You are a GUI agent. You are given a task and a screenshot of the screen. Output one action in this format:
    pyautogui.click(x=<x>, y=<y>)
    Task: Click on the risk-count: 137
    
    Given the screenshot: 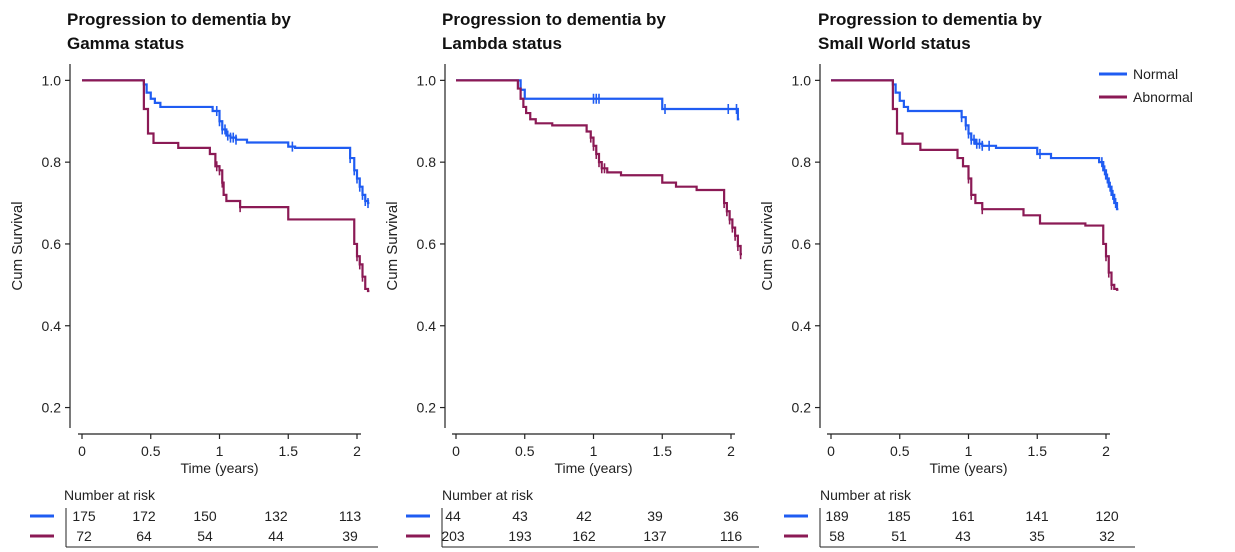 What is the action you would take?
    pyautogui.click(x=655, y=536)
    